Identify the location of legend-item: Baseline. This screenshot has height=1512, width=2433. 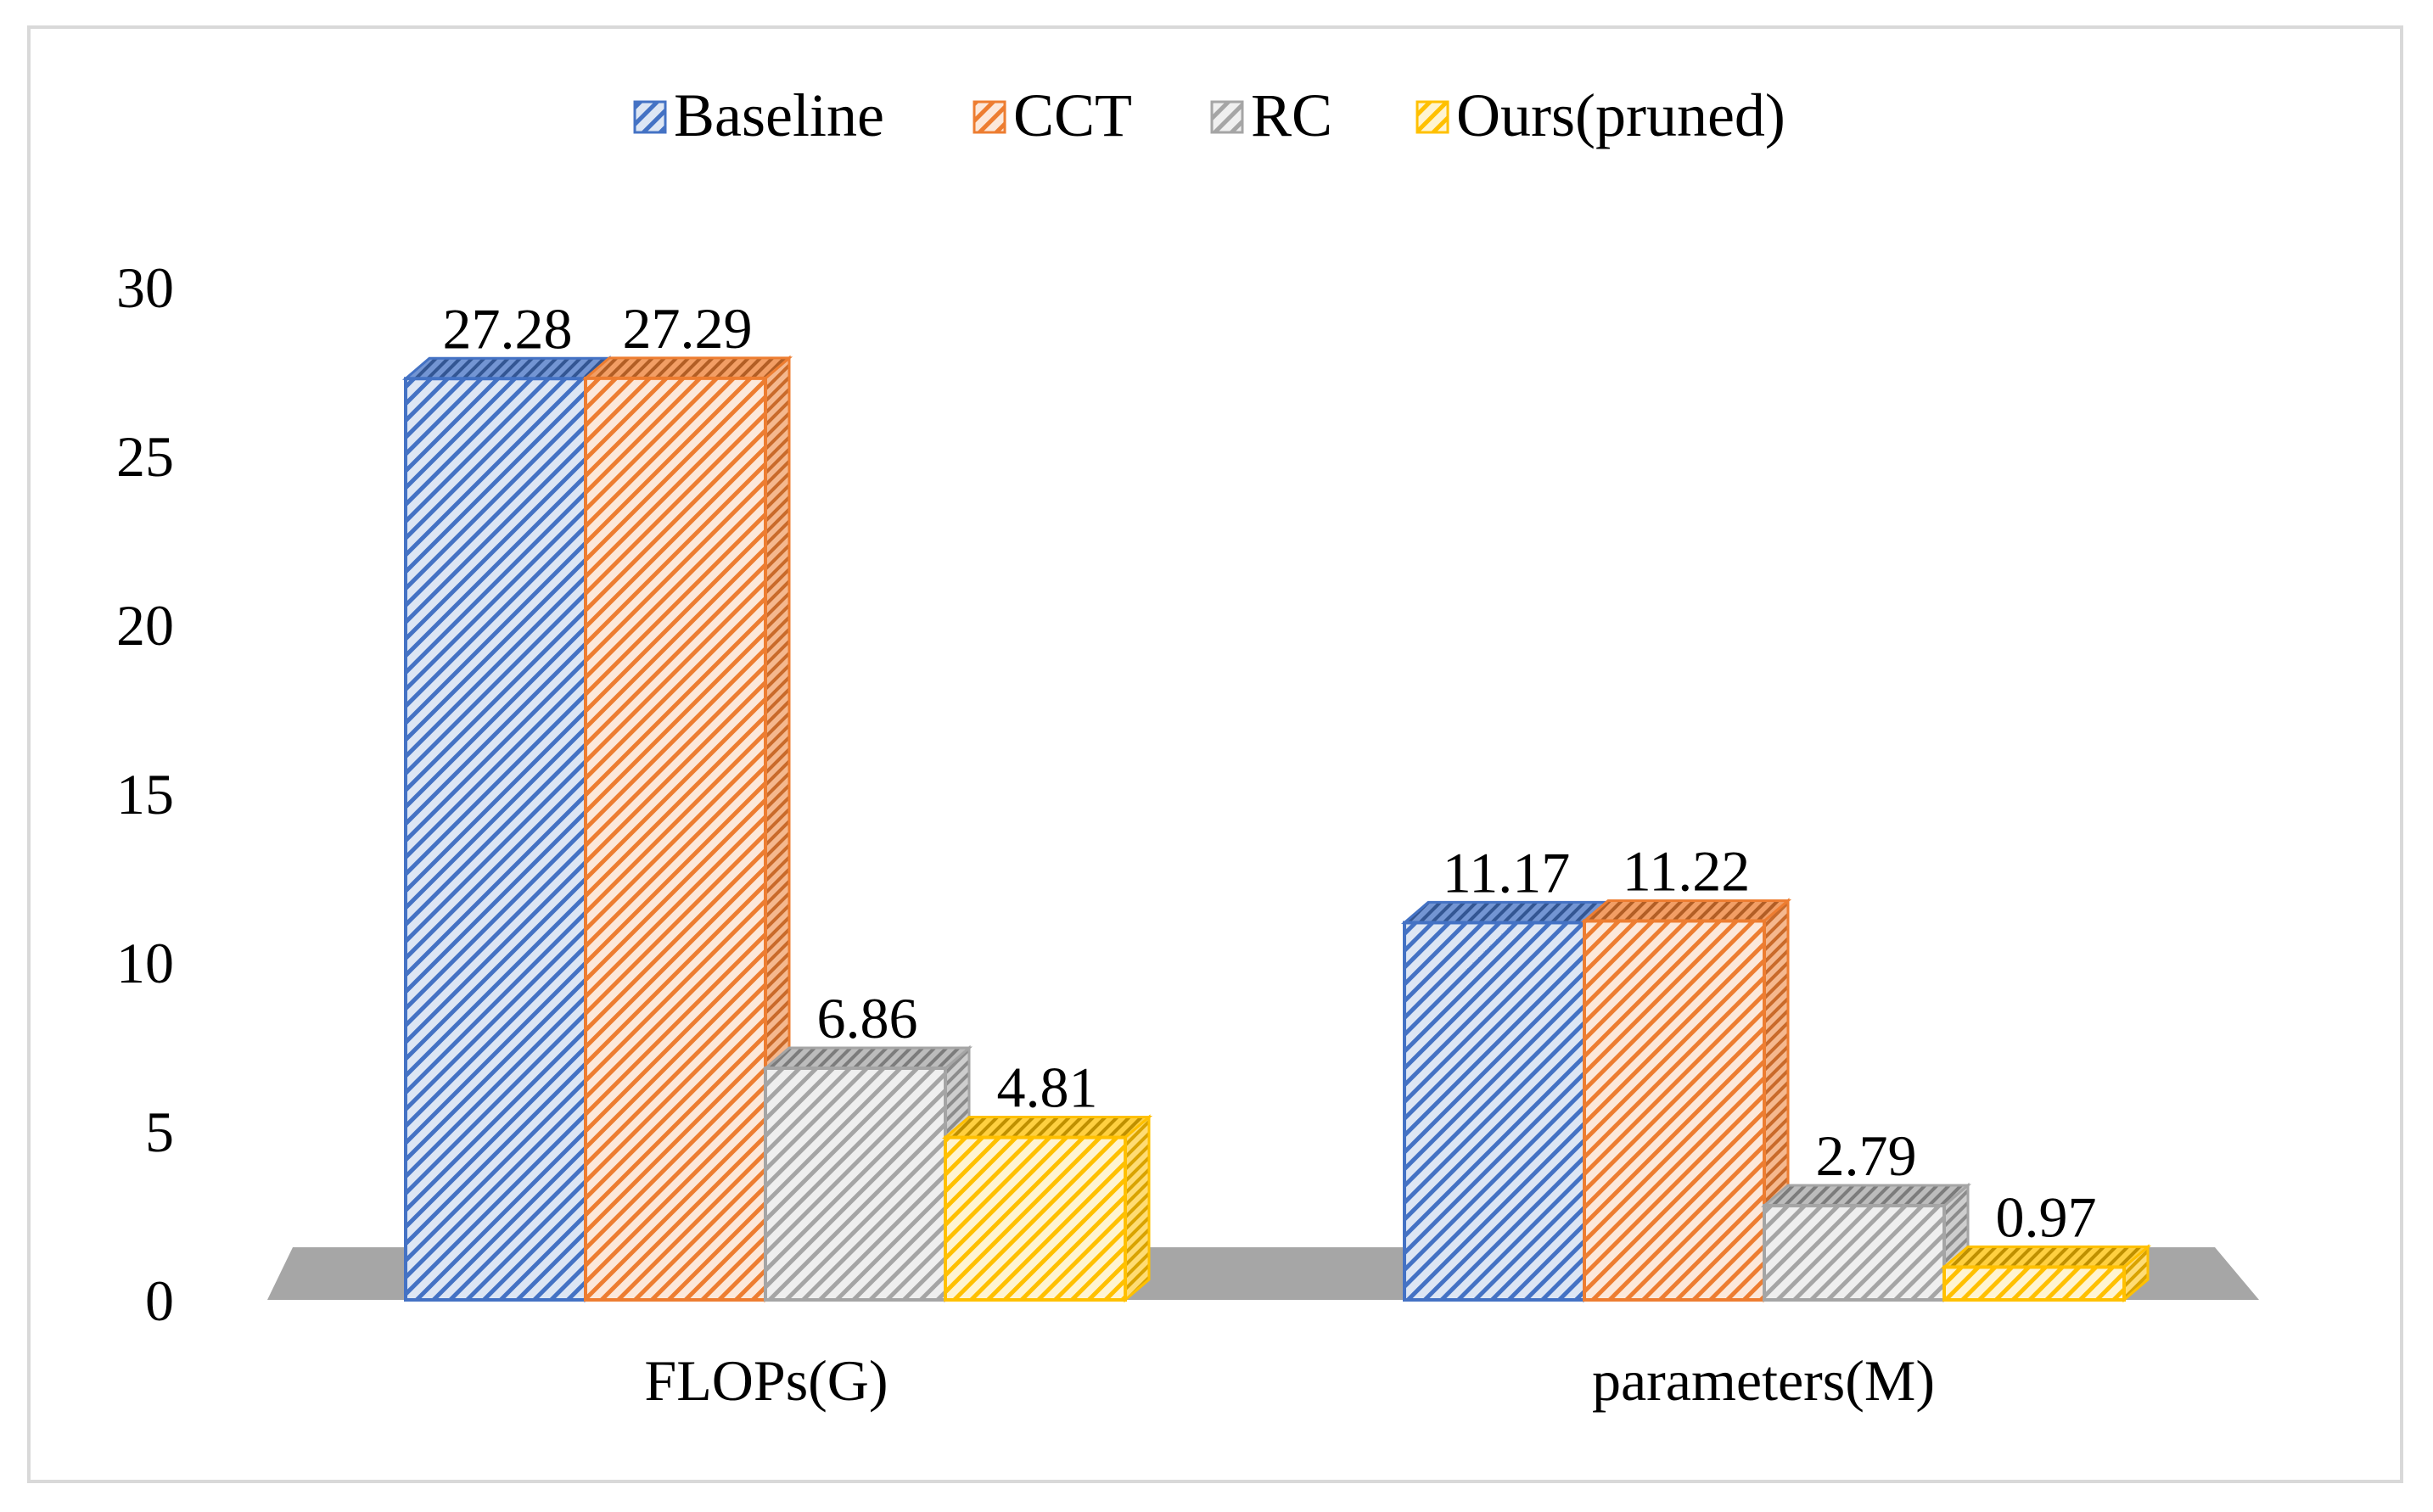
(758, 115).